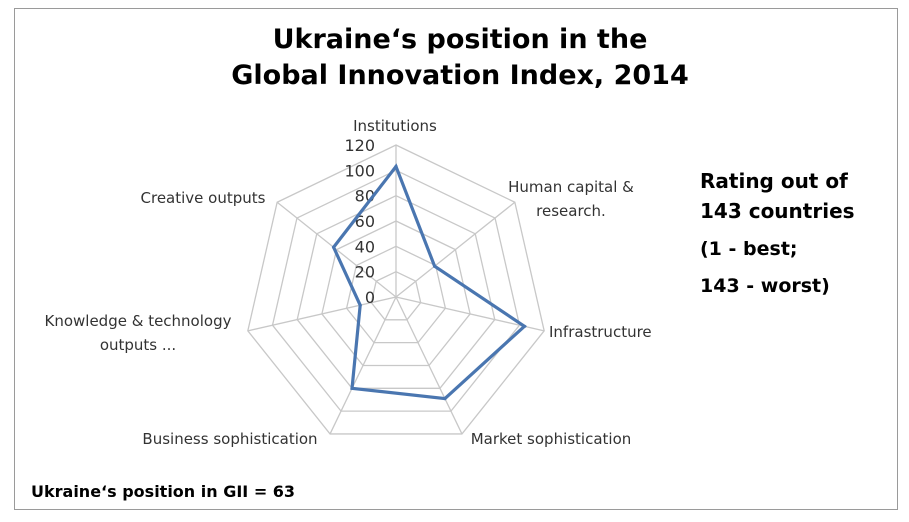  Describe the element at coordinates (359, 145) in the screenshot. I see `tick-label: 120` at that location.